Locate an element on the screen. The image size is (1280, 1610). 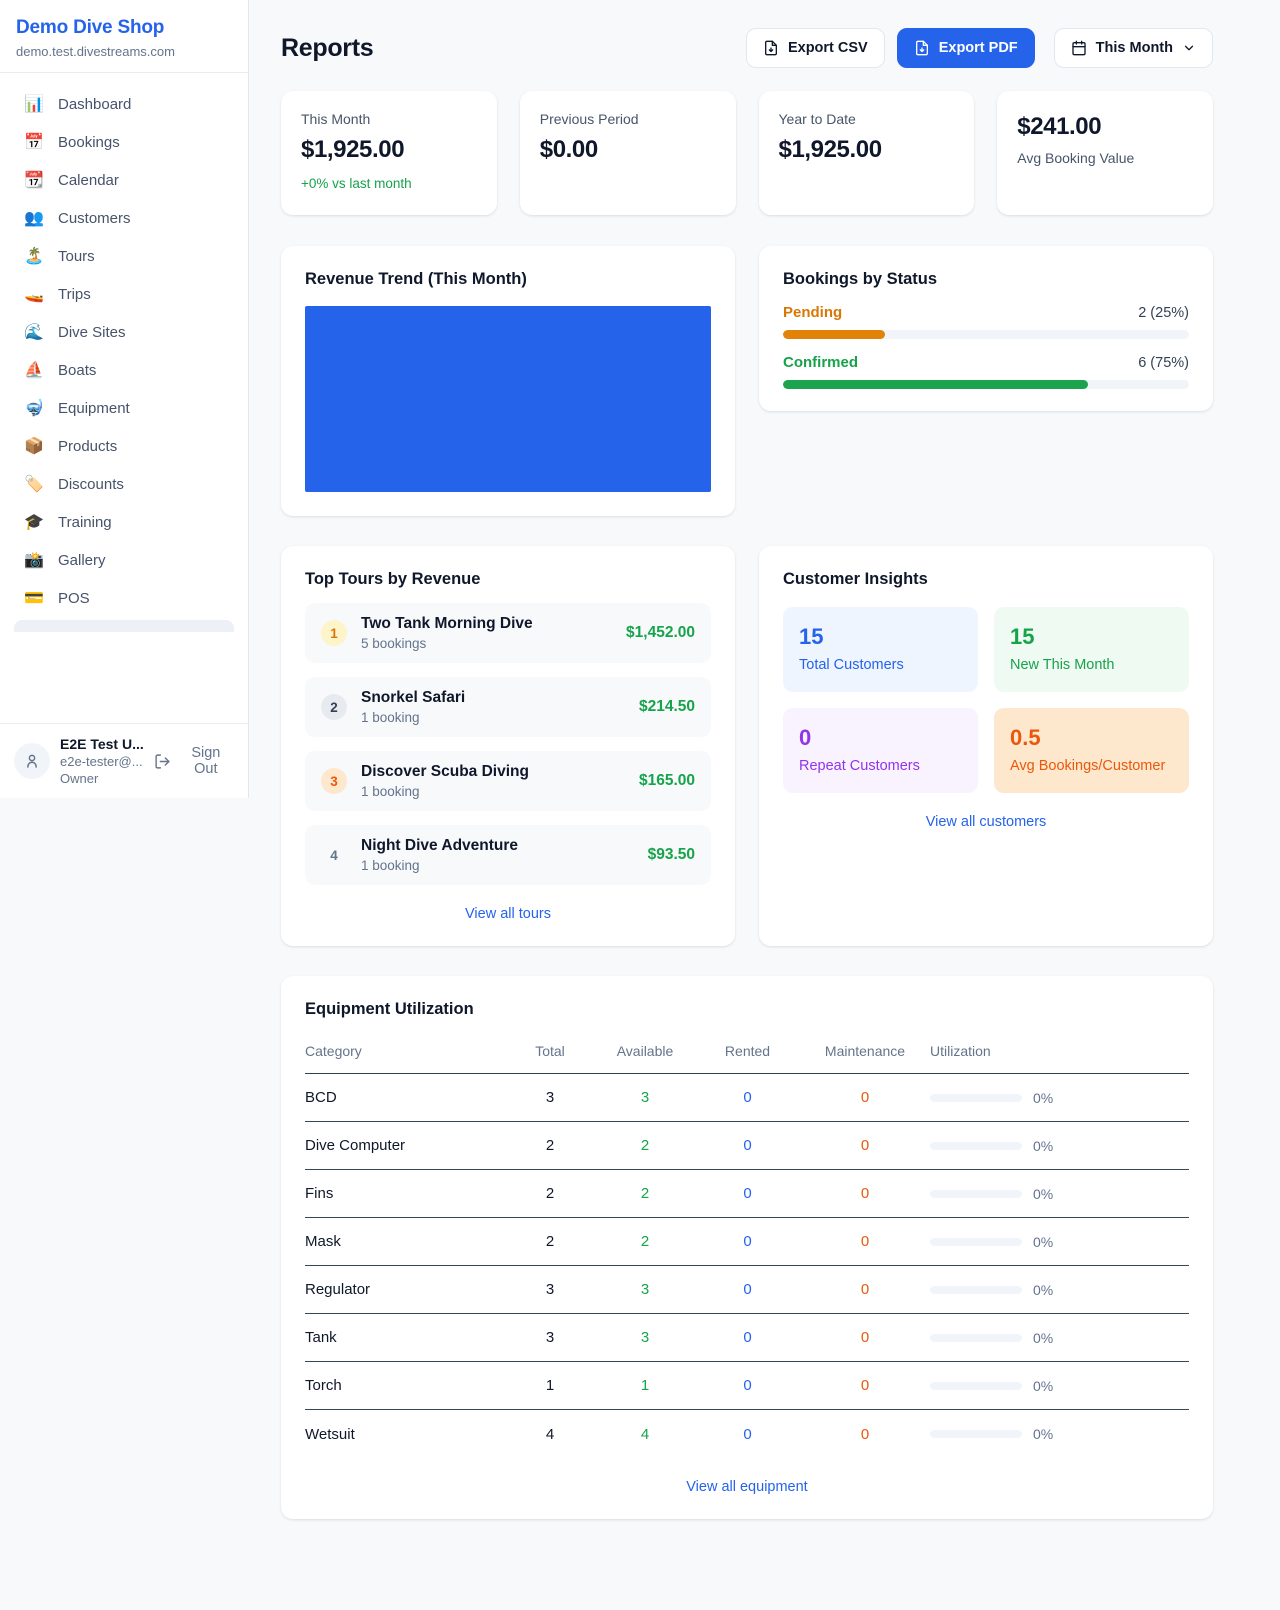
equipment-utilization-title: Equipment Utilization is located at coordinates (389, 1009).